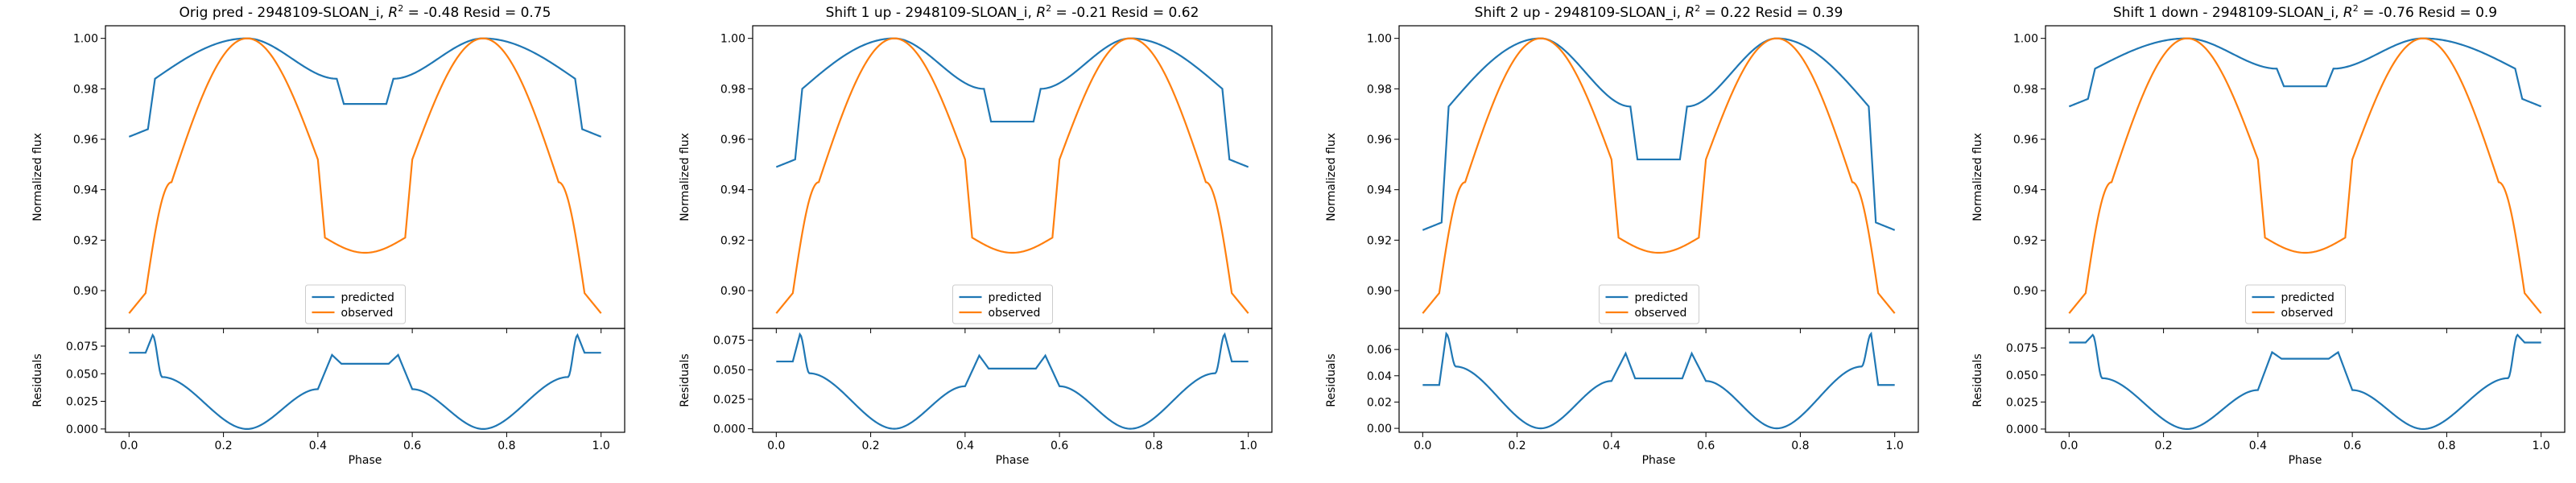  I want to click on title-prefix: Shift 1 up - 2948109-SLOAN_i,, so click(931, 13).